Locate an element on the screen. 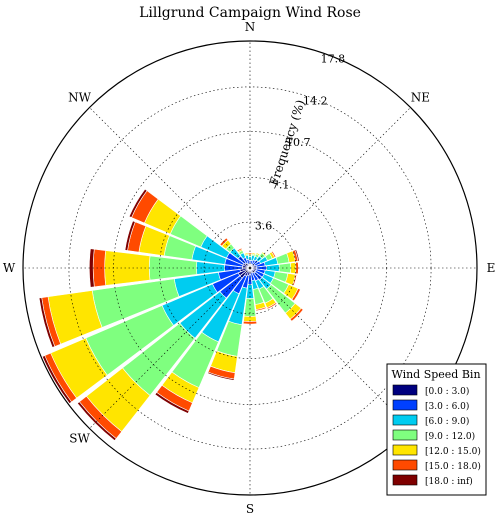  legend-label: [0.0 : 3.0) is located at coordinates (447, 391).